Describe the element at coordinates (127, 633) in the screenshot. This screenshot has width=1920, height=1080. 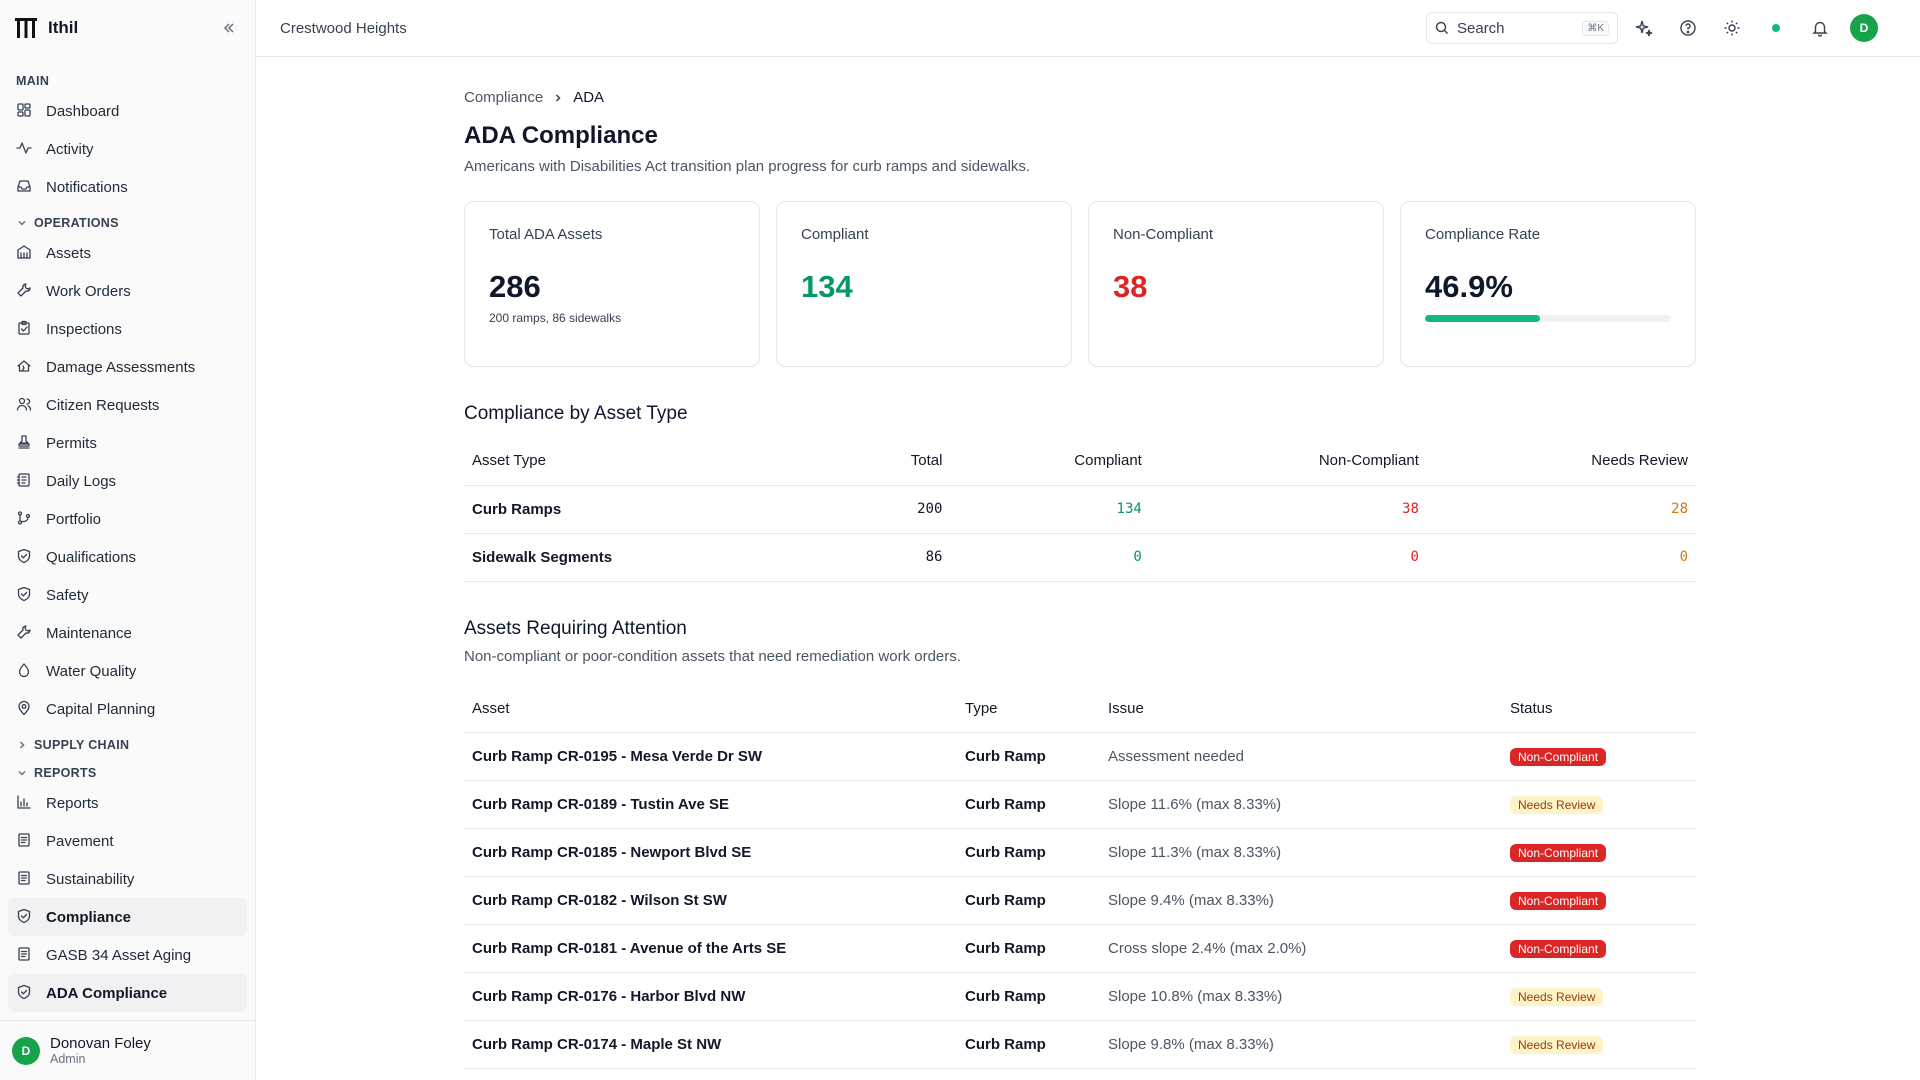
I see `sidebar-item-maintenance: Maintenance` at that location.